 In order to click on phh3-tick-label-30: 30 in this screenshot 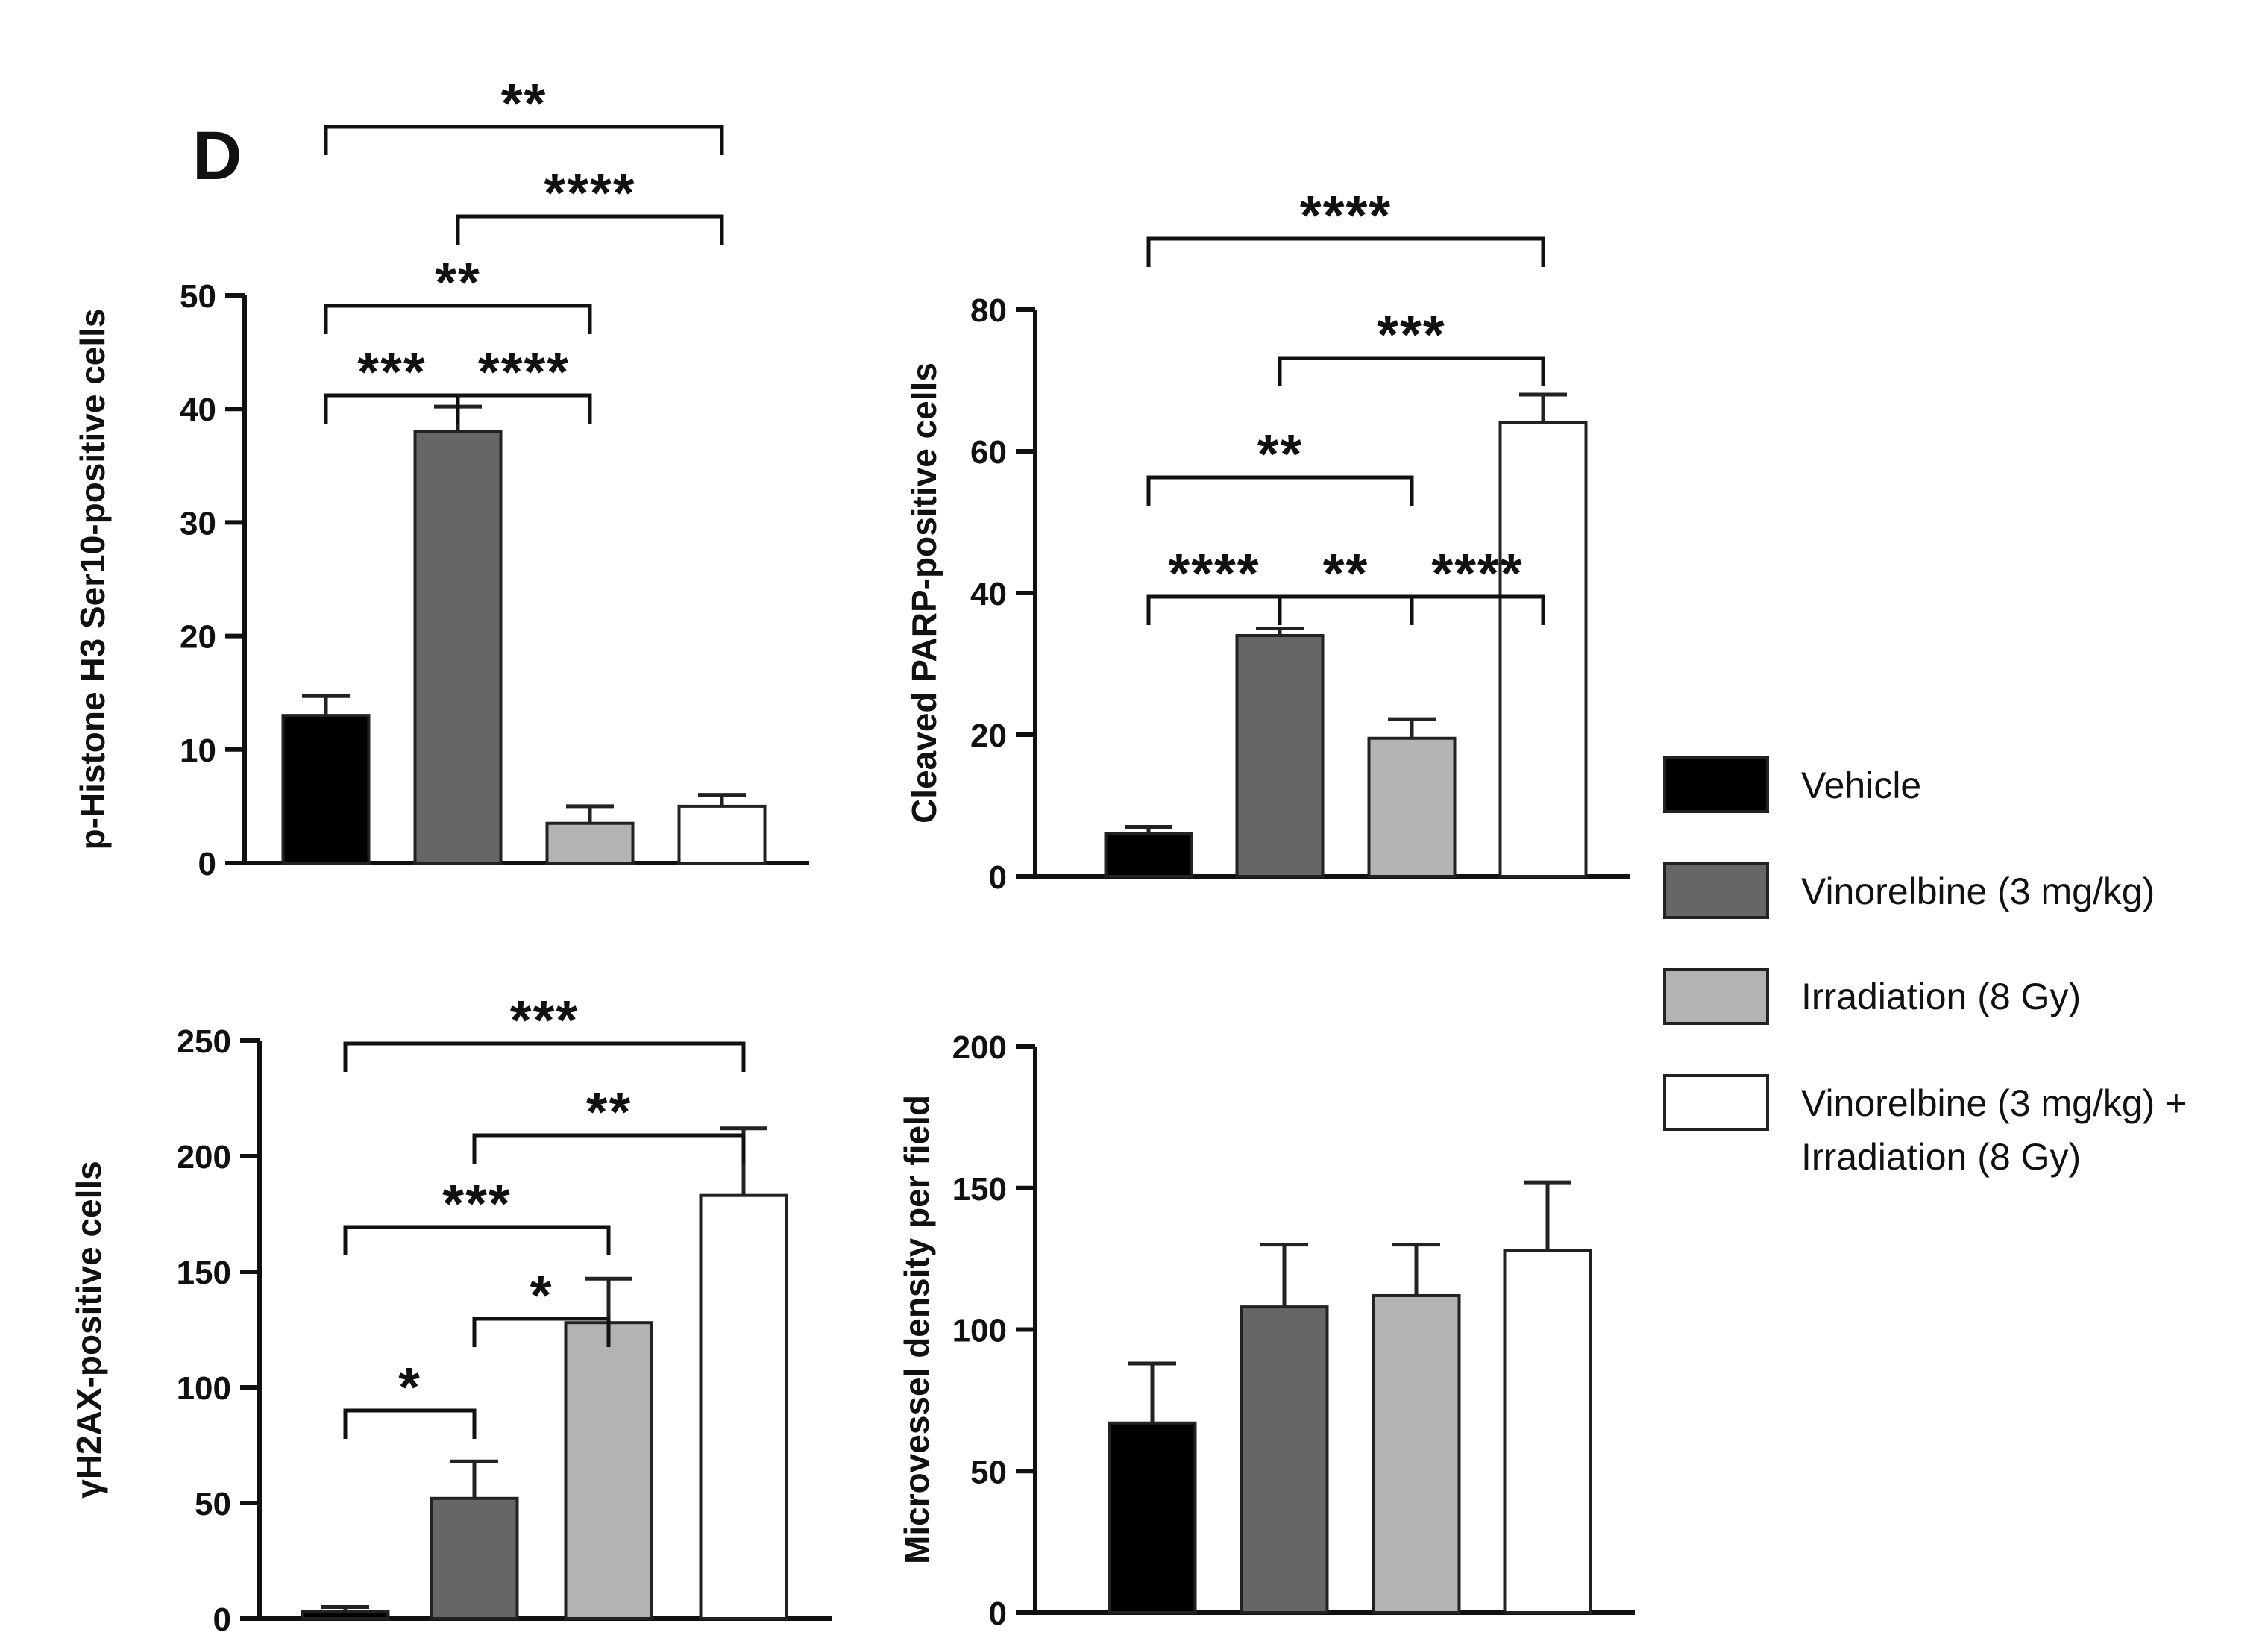, I will do `click(198, 523)`.